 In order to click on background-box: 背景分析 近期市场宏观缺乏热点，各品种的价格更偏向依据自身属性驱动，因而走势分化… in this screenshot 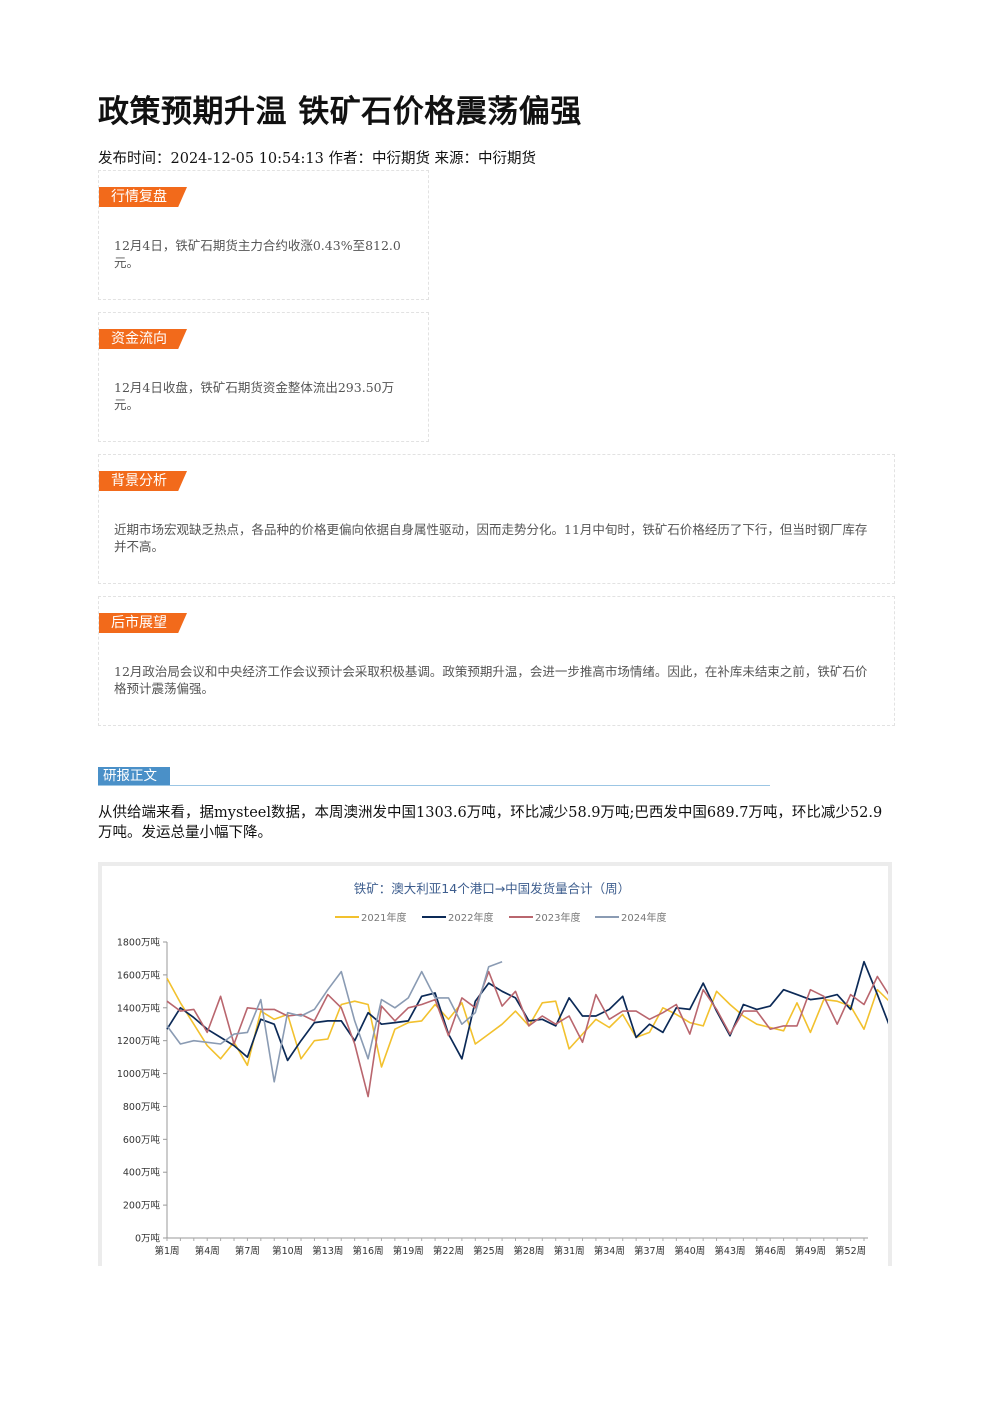, I will do `click(496, 519)`.